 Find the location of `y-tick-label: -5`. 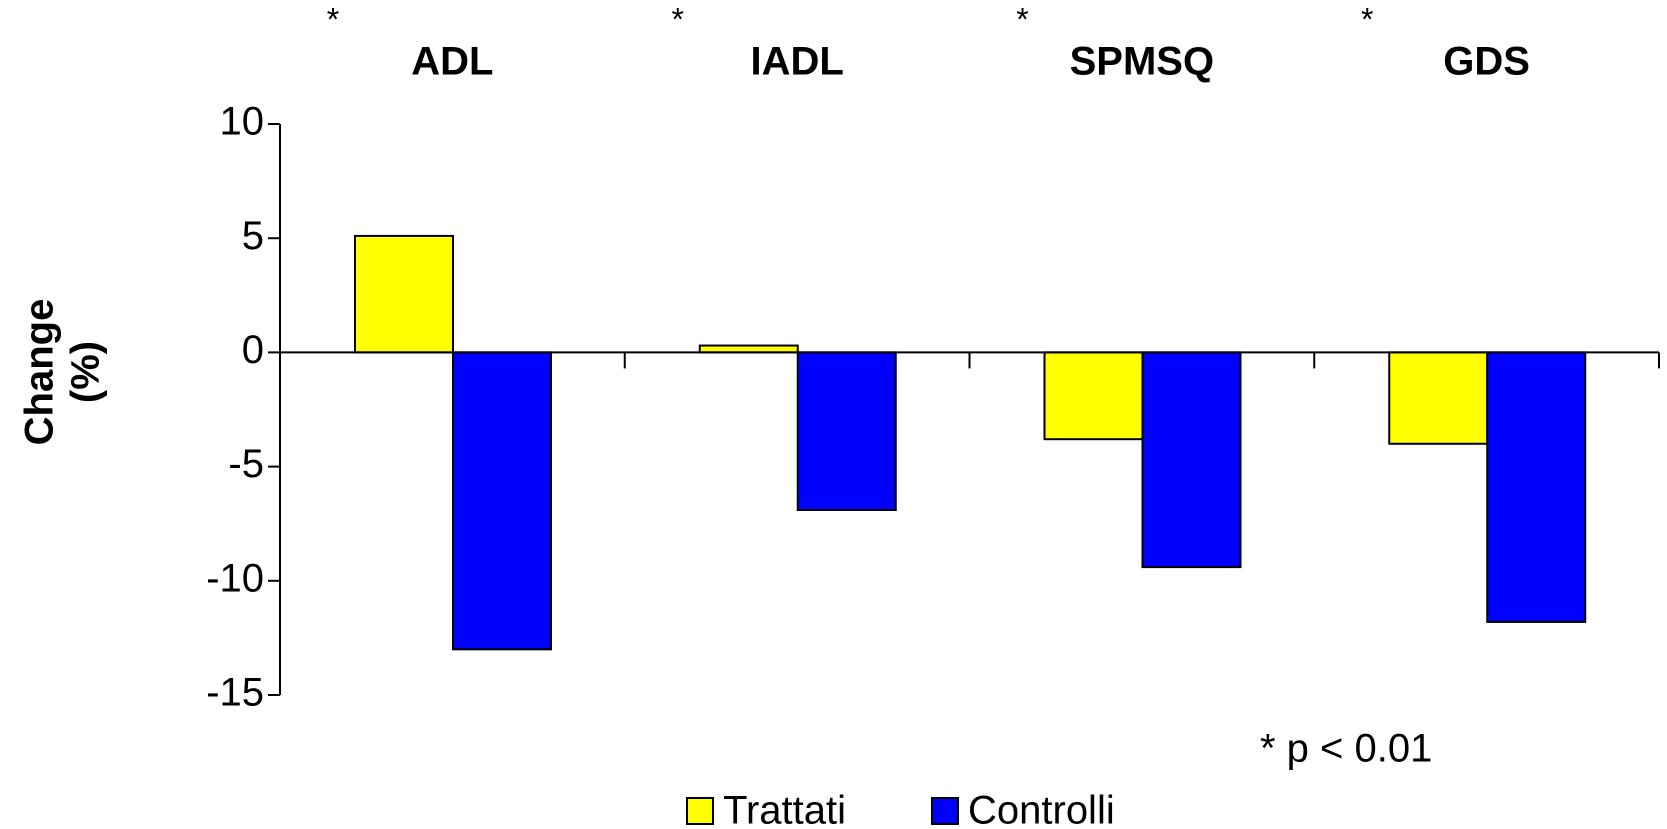

y-tick-label: -5 is located at coordinates (246, 464).